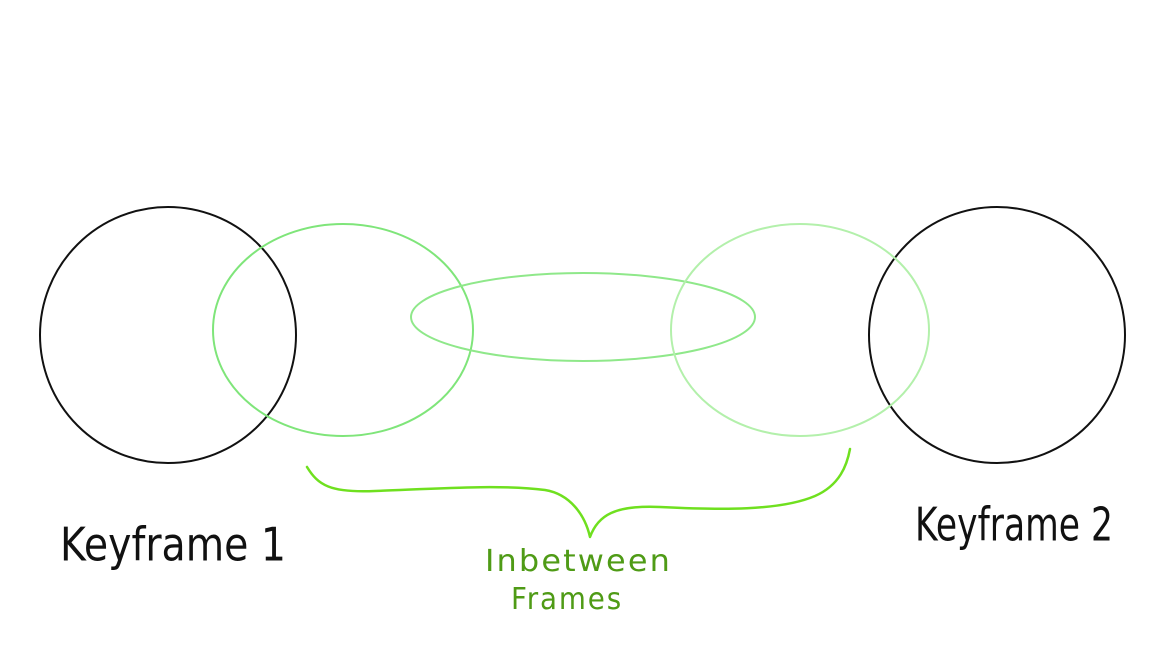 The width and height of the screenshot is (1175, 655). What do you see at coordinates (173, 545) in the screenshot?
I see `keyframe-1-label: Keyframe 1` at bounding box center [173, 545].